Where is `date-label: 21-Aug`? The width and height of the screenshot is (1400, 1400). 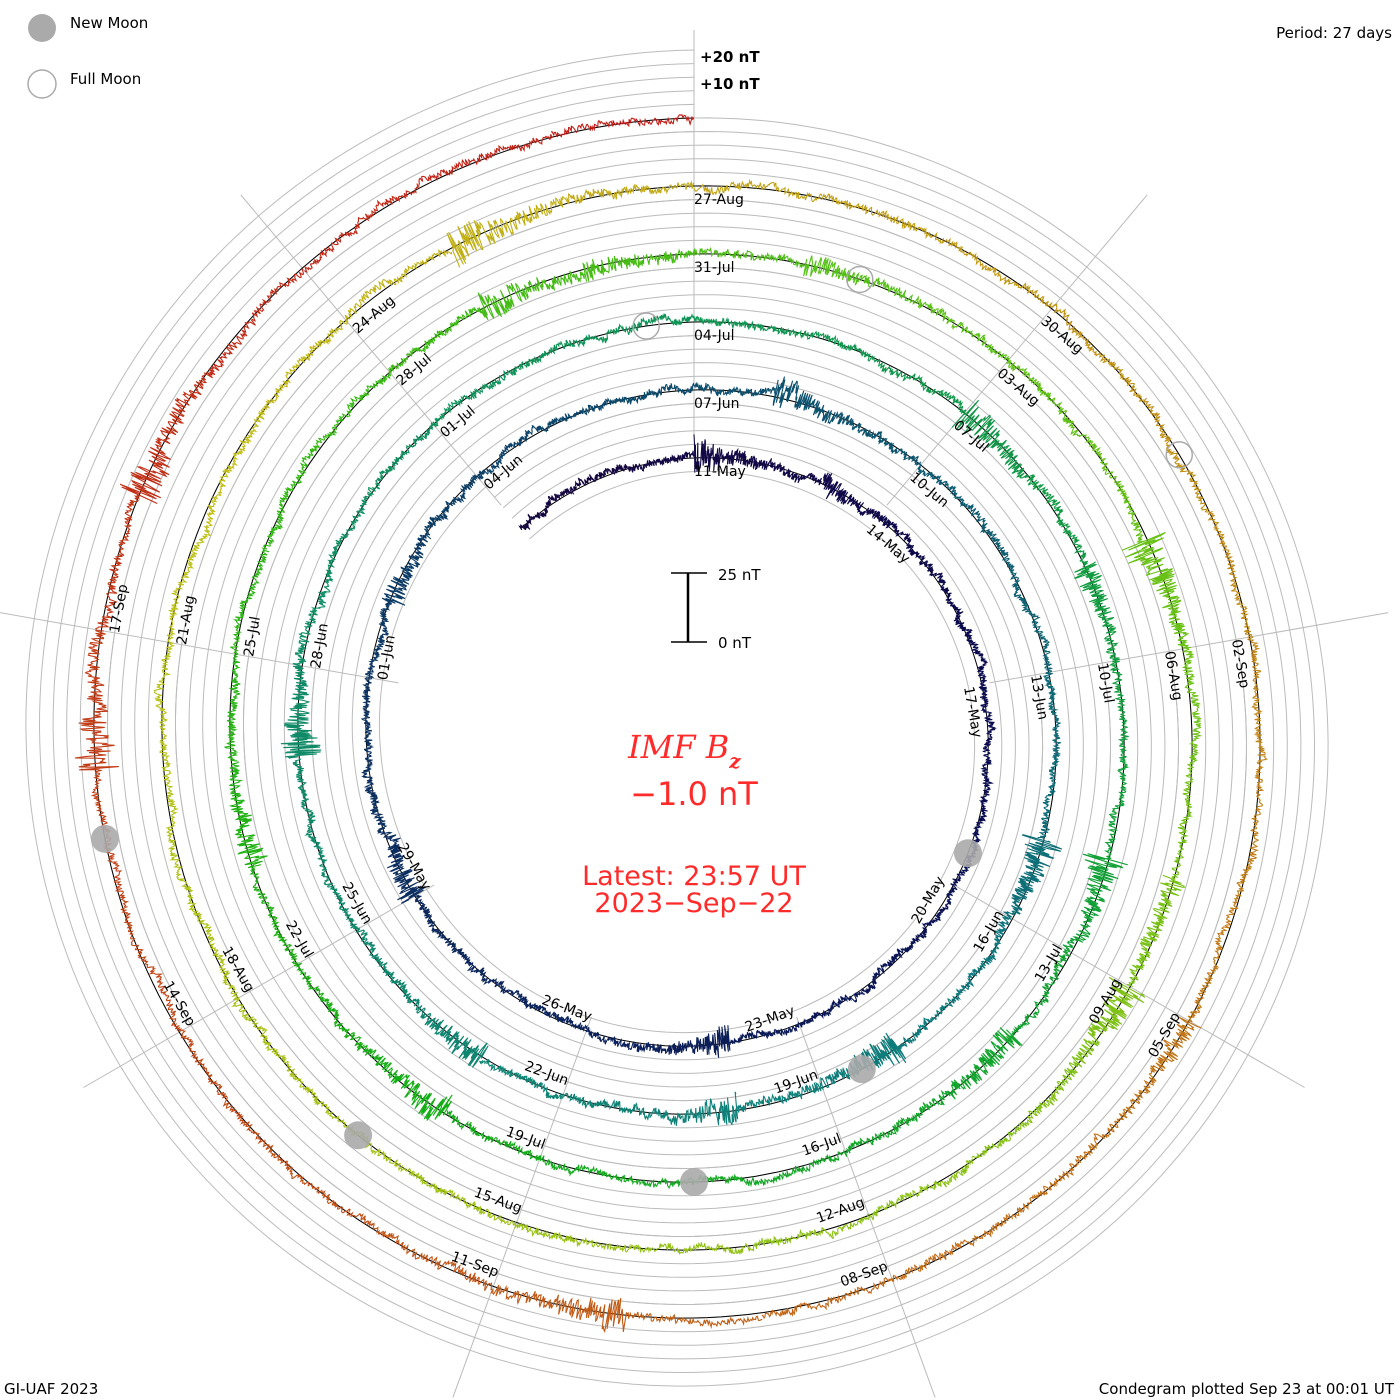 date-label: 21-Aug is located at coordinates (186, 620).